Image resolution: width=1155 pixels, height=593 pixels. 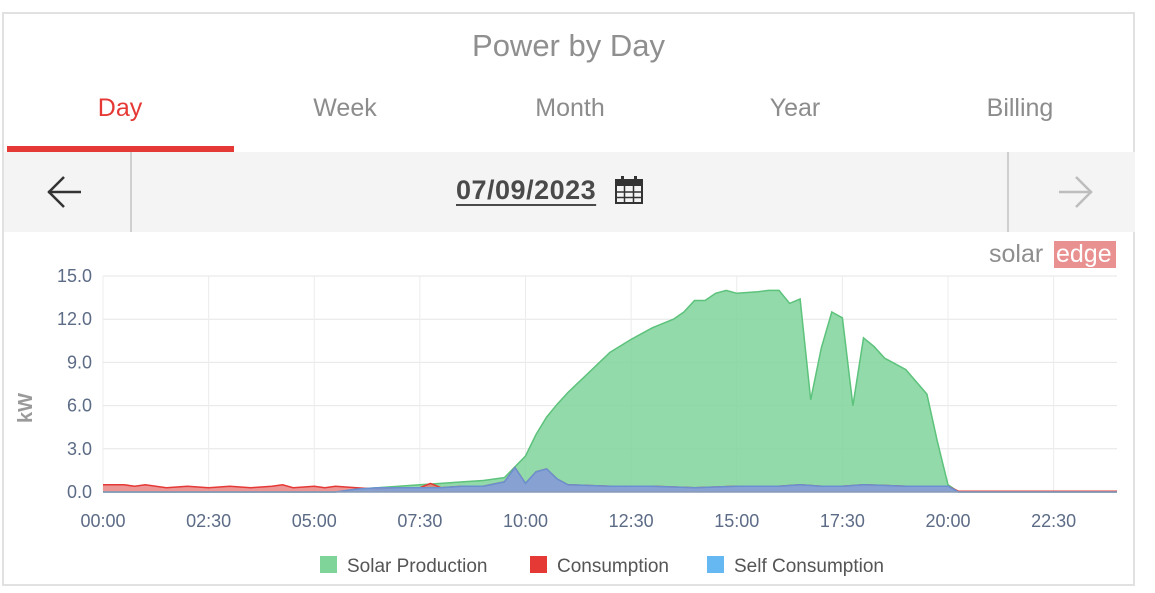 I want to click on y-tick-label: 15.0, so click(x=74, y=276).